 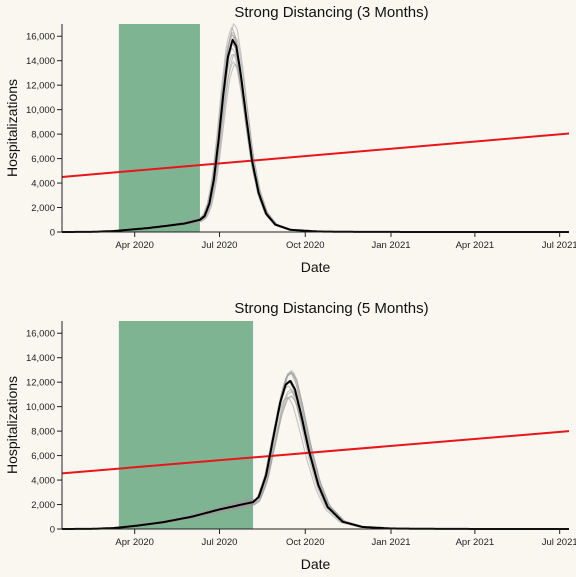 What do you see at coordinates (331, 12) in the screenshot?
I see `chart-title: Strong Distancing (3 Months)` at bounding box center [331, 12].